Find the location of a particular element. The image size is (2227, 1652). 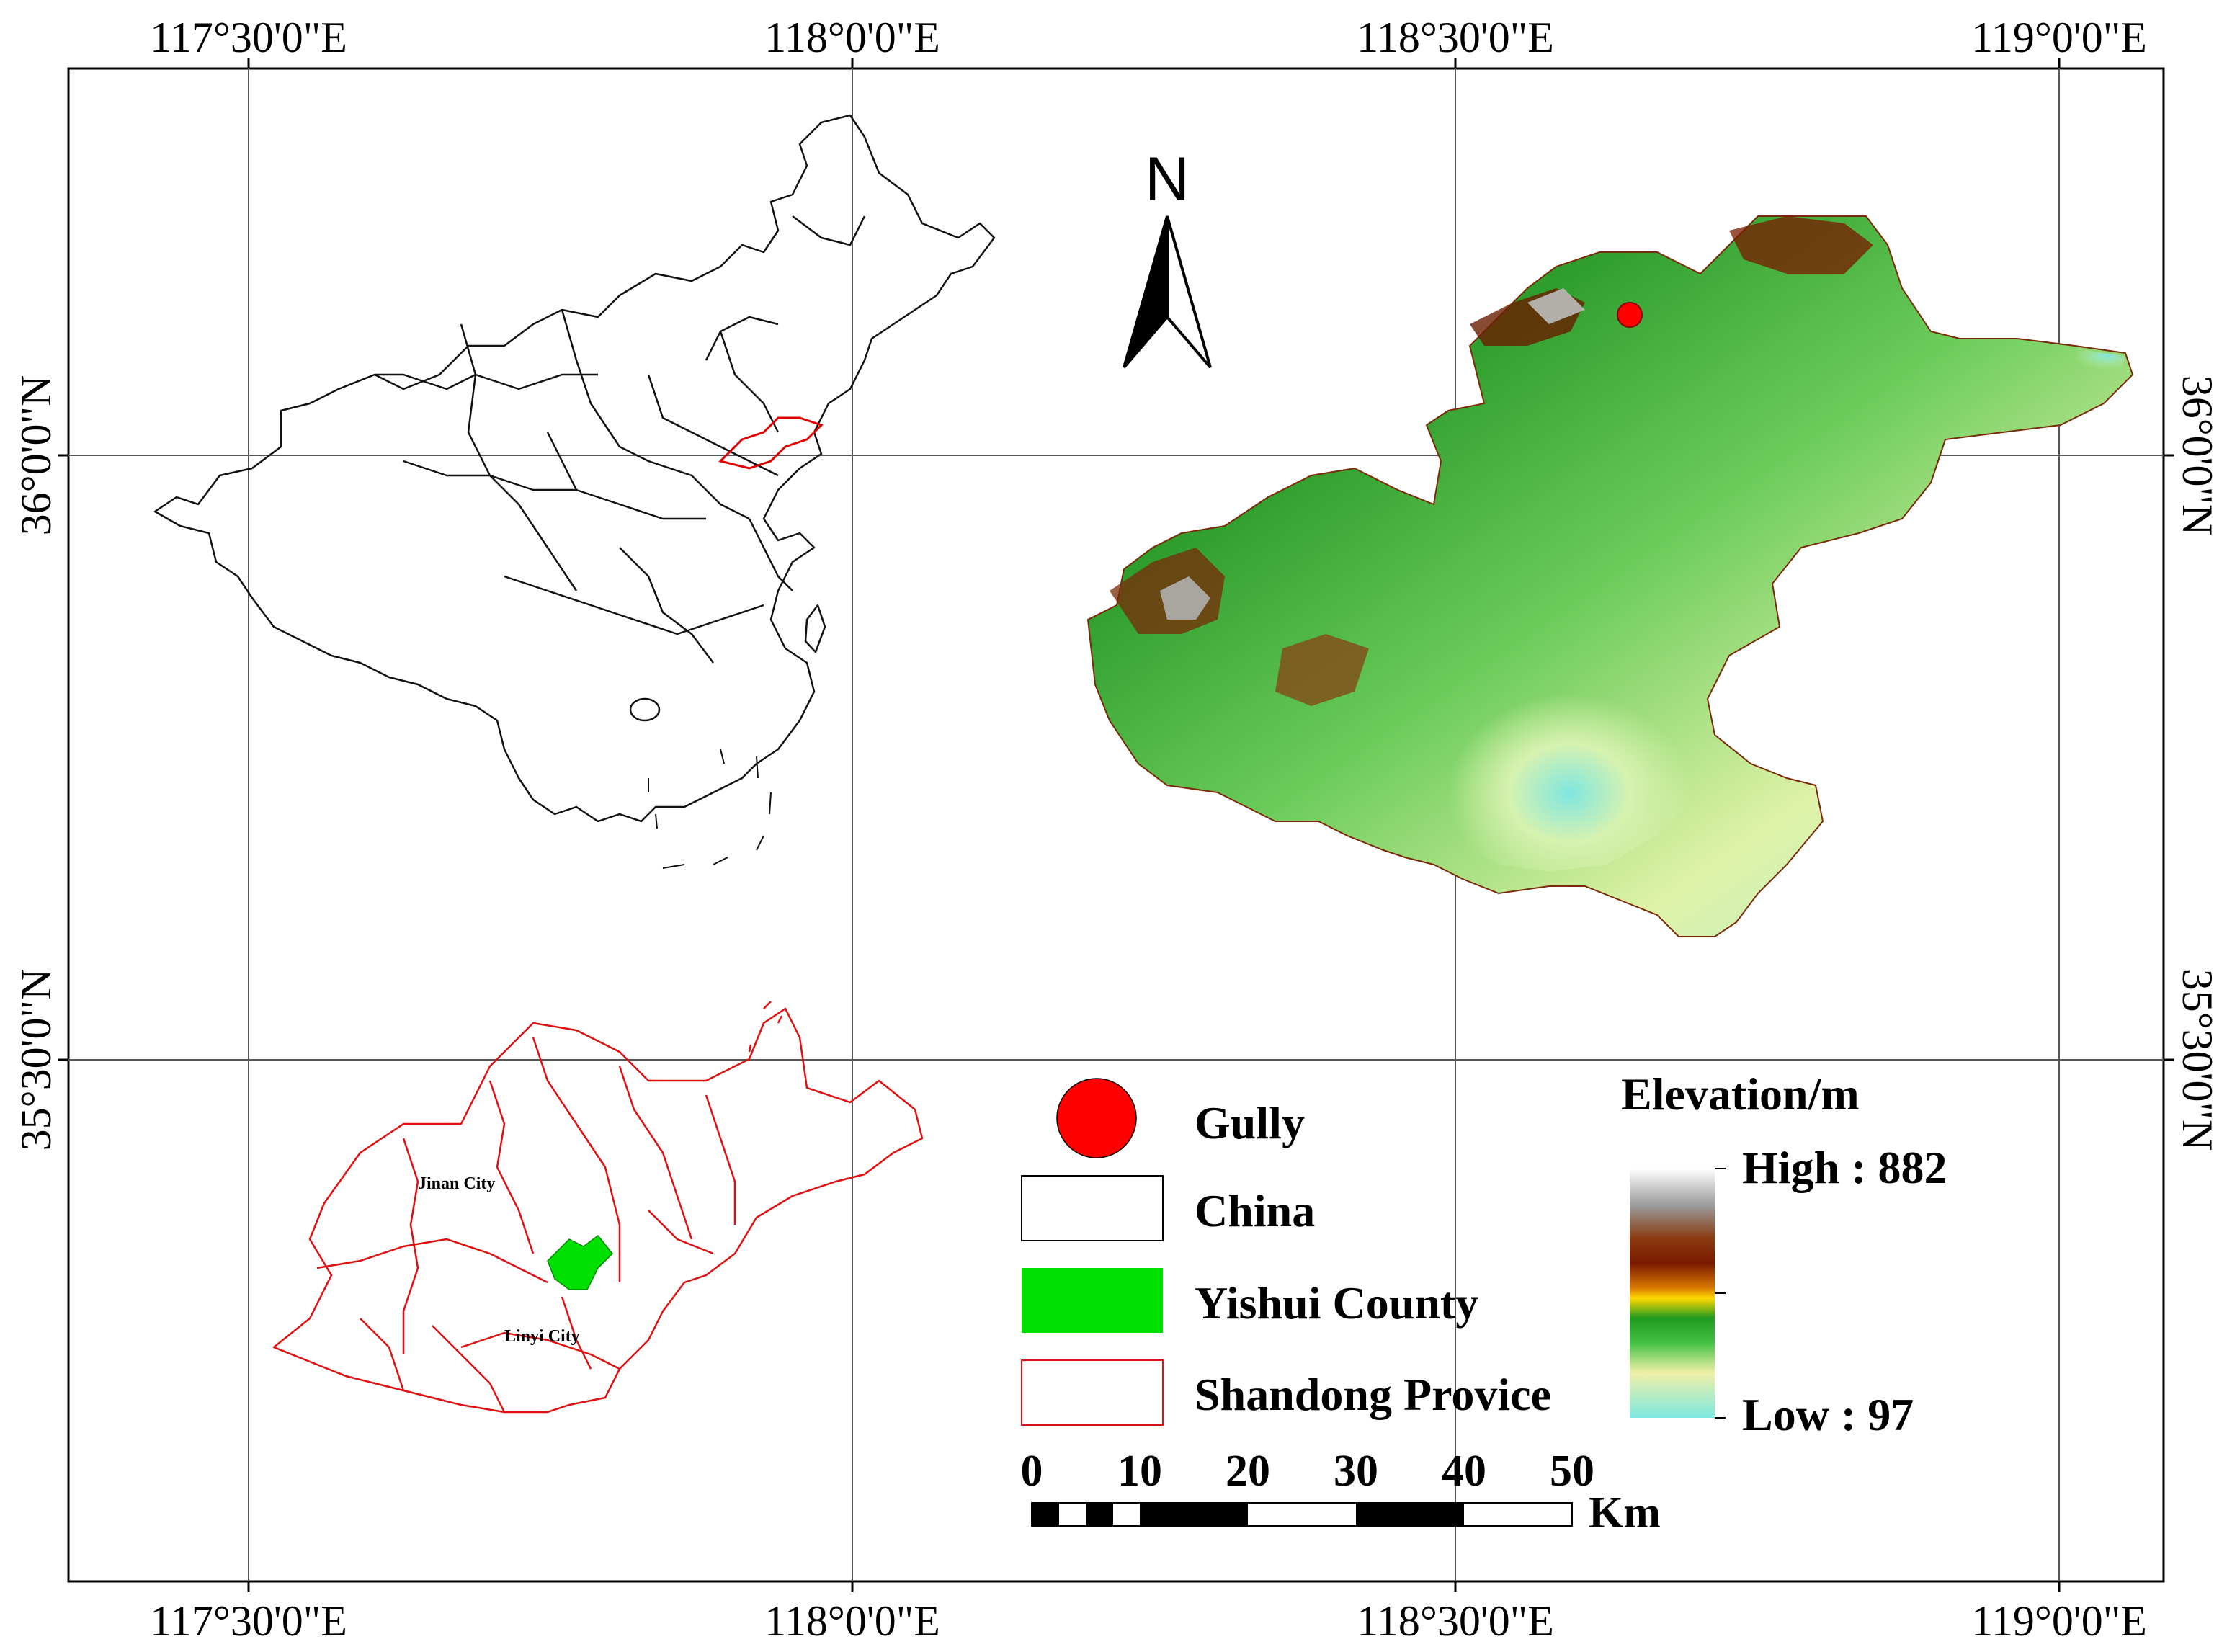

legend-china-symbol is located at coordinates (1092, 1208).